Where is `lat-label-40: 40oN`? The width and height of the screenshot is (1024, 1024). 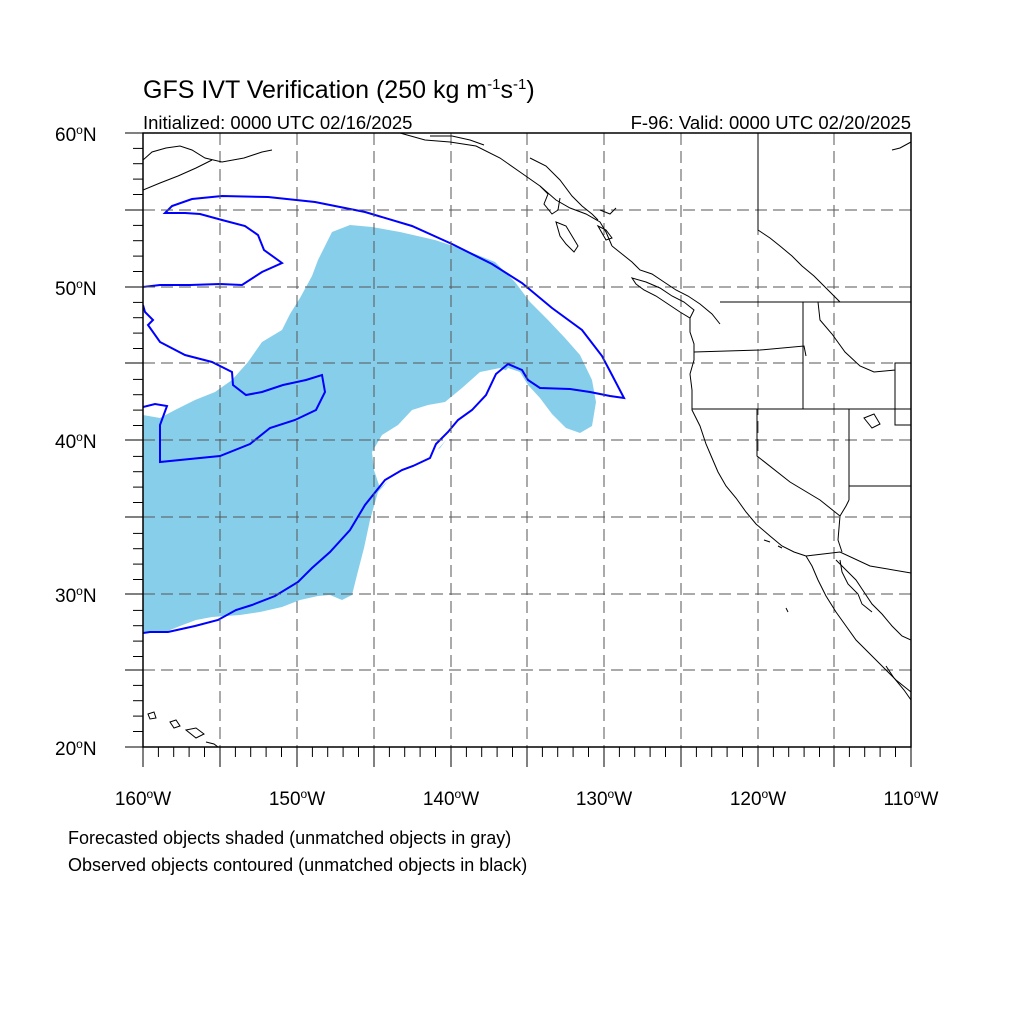
lat-label-40: 40oN is located at coordinates (76, 441).